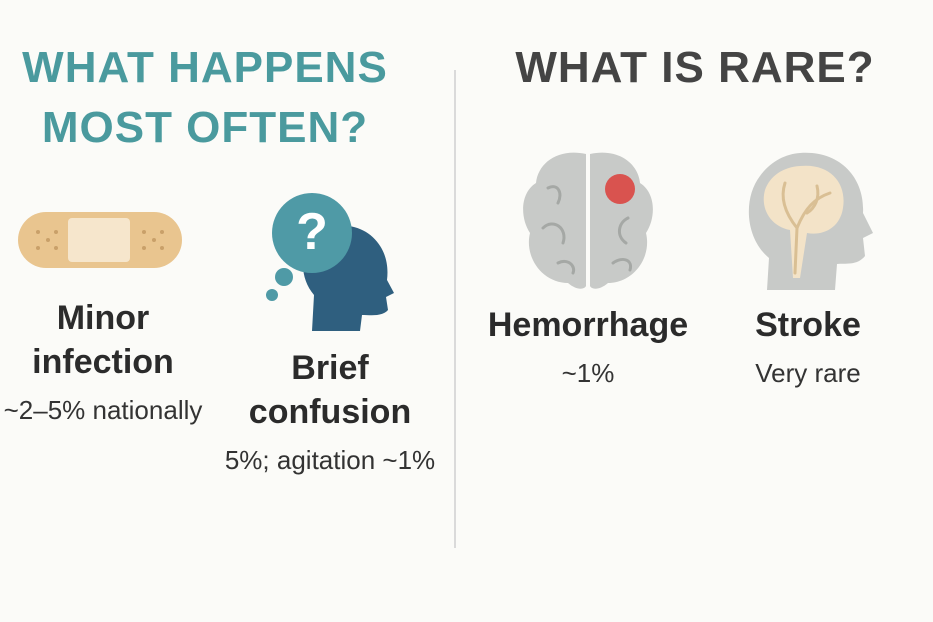 This screenshot has height=622, width=933. Describe the element at coordinates (100, 240) in the screenshot. I see `bandage-icon` at that location.